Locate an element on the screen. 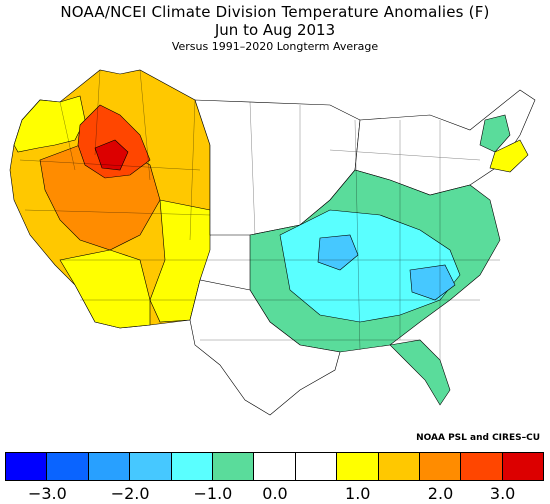 The image size is (550, 504). region-mid-atlantic-yellow is located at coordinates (509, 156).